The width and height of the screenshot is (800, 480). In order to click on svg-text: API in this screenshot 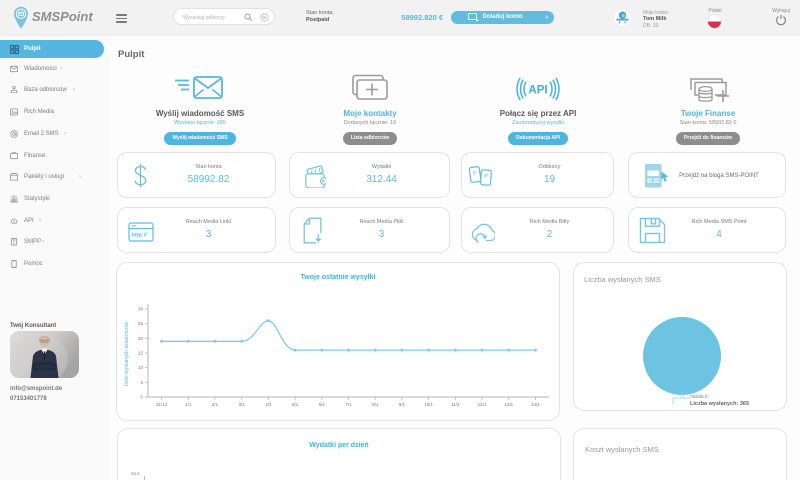, I will do `click(537, 91)`.